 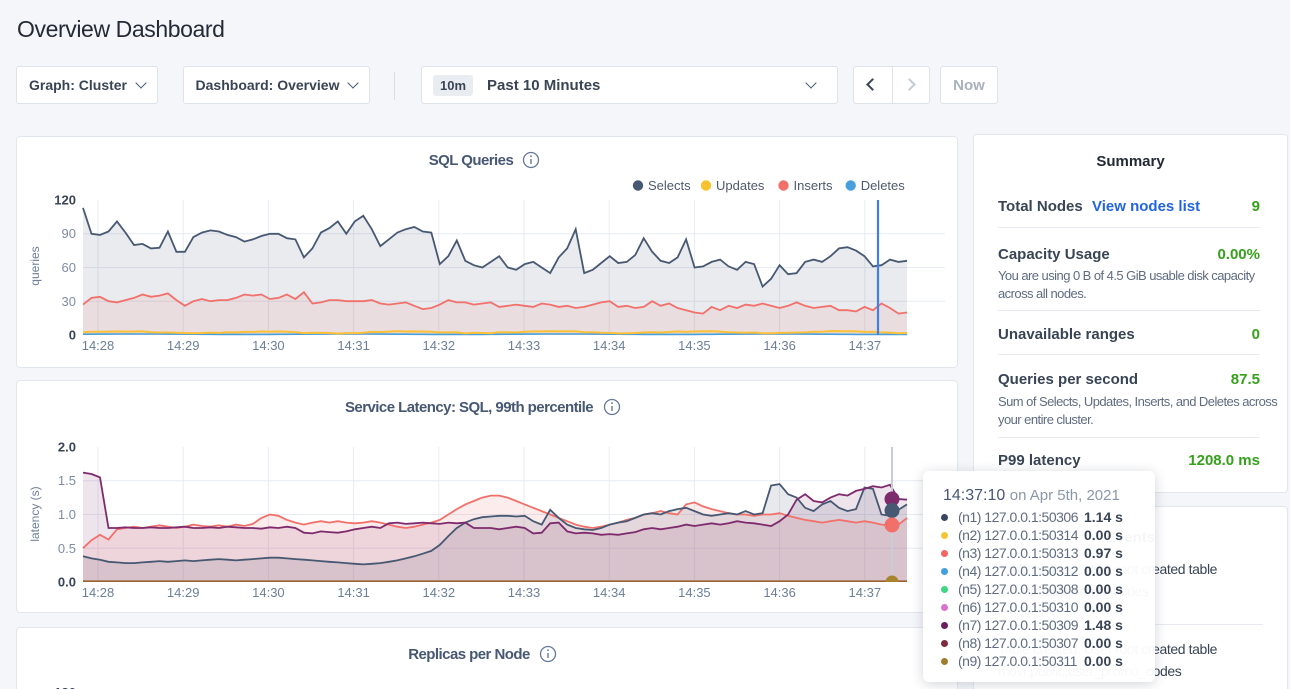 I want to click on svg-text: 60, so click(x=69, y=267).